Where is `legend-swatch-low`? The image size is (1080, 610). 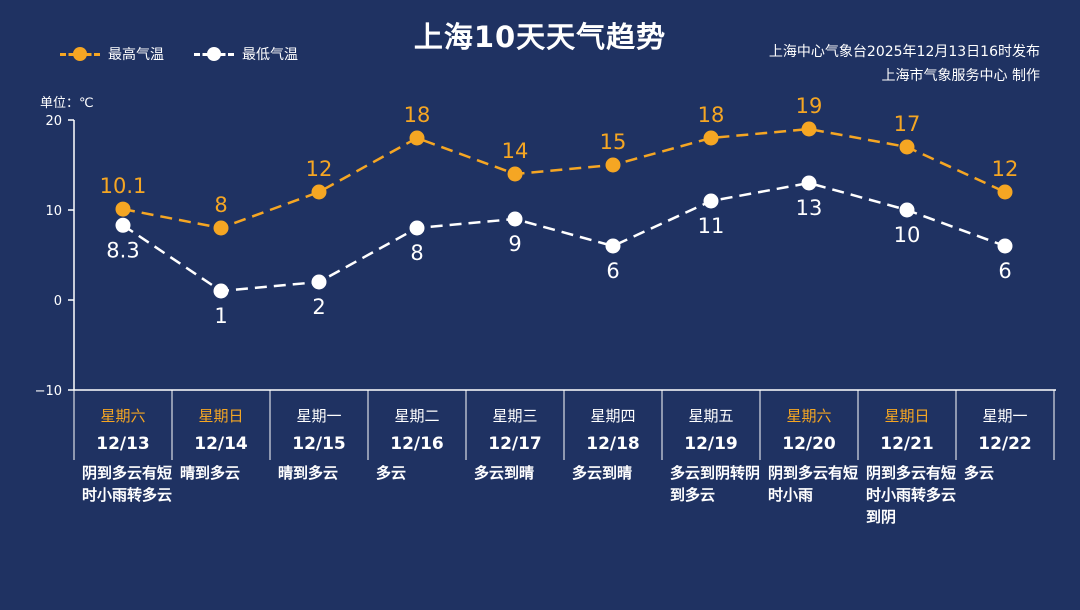
legend-swatch-low is located at coordinates (214, 54).